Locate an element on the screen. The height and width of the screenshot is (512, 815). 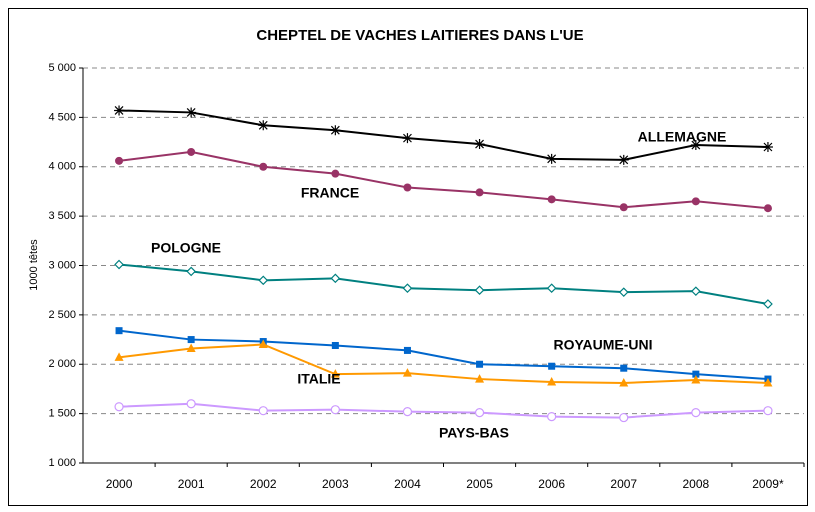
series-label: POLOGNE is located at coordinates (186, 248).